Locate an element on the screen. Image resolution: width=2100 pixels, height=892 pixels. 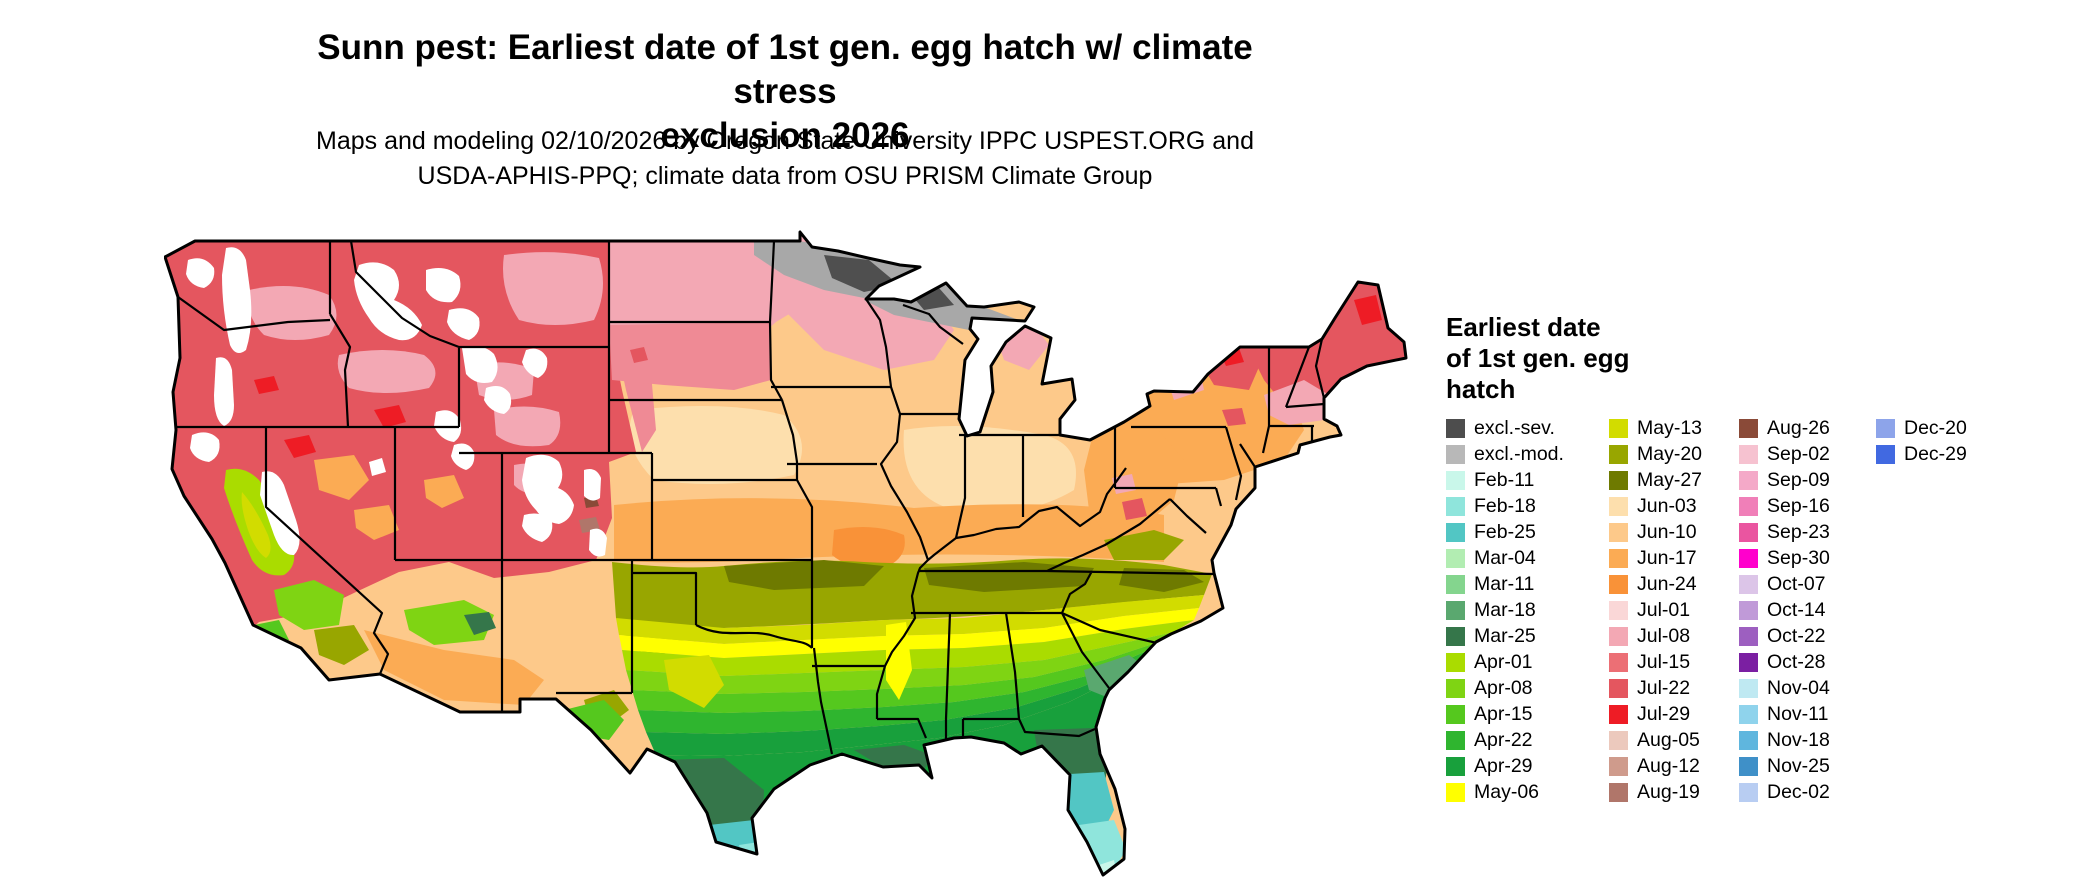
legend-item: Feb-11 is located at coordinates (1505, 480).